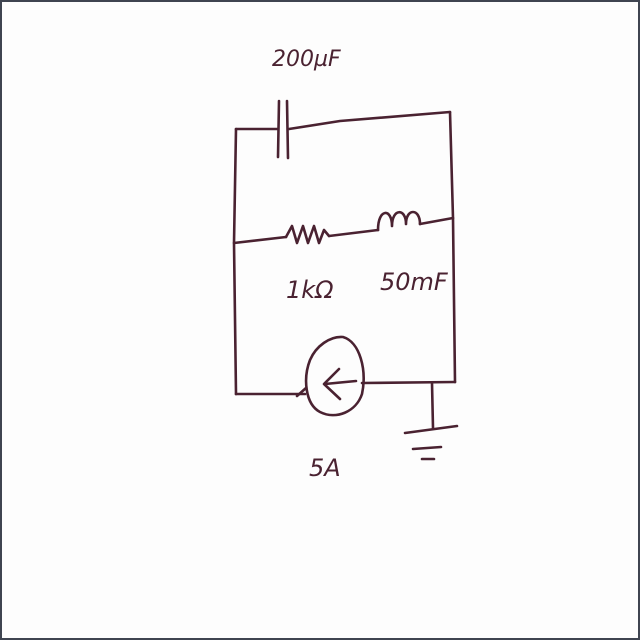 The image size is (640, 640). I want to click on middle-branch-wire-right, so click(436, 221).